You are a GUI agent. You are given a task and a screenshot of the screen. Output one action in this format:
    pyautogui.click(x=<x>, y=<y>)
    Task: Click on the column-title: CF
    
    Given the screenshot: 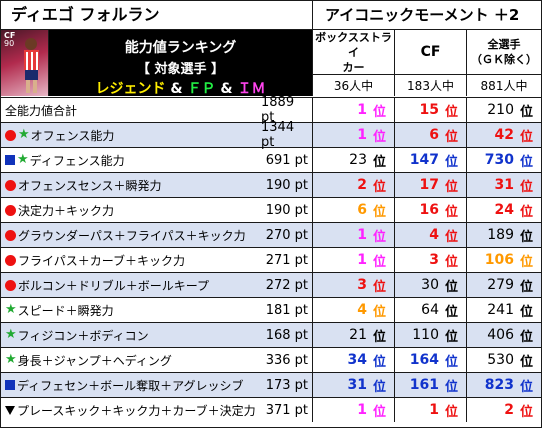 What is the action you would take?
    pyautogui.click(x=430, y=52)
    